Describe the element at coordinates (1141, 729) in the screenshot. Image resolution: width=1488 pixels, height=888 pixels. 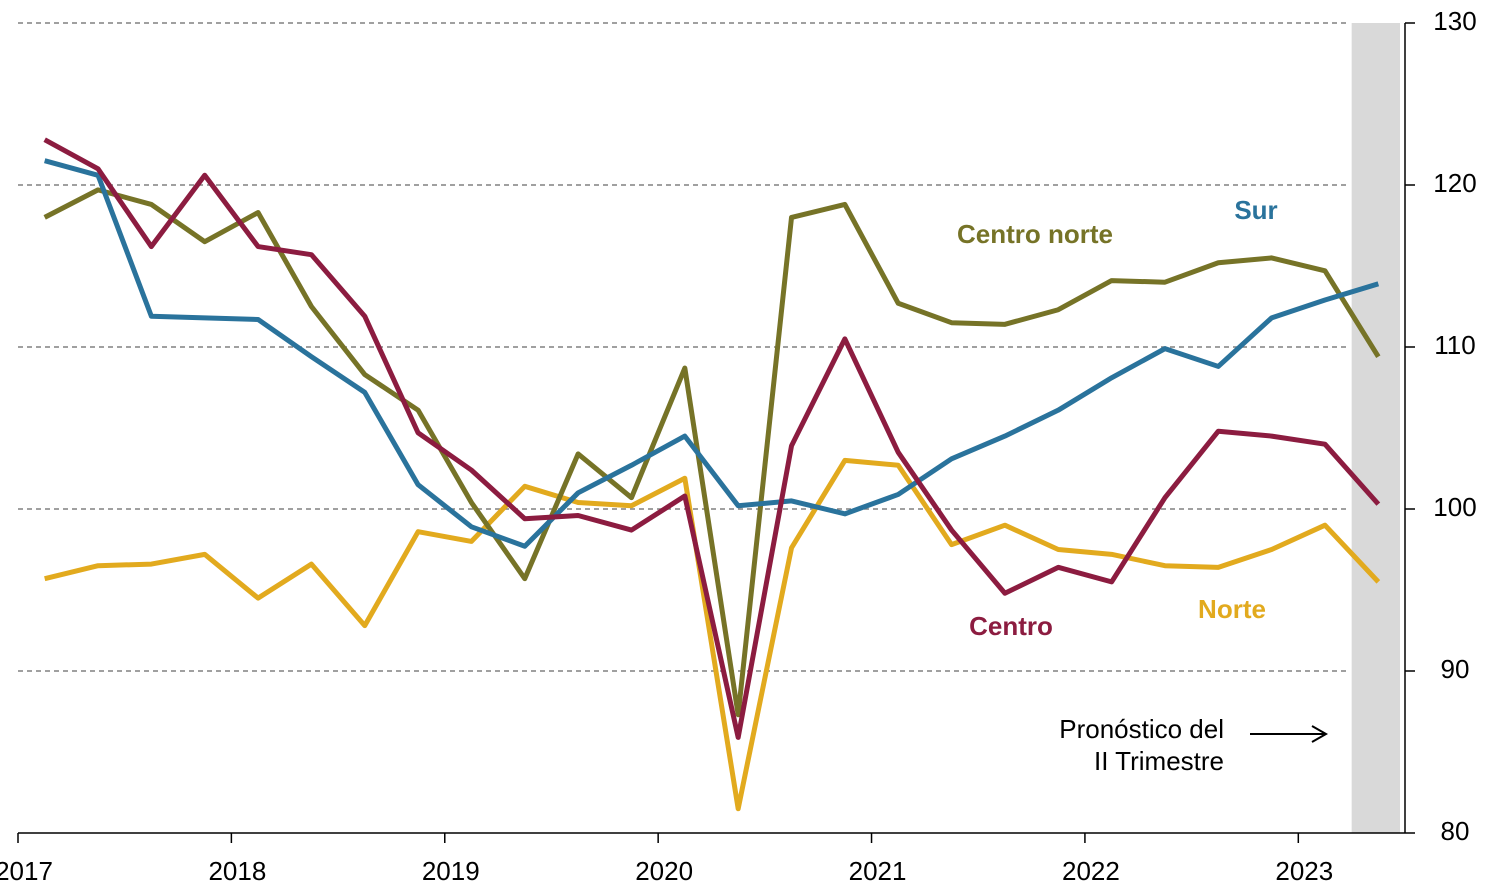
I see `annotation: Pronóstico del` at that location.